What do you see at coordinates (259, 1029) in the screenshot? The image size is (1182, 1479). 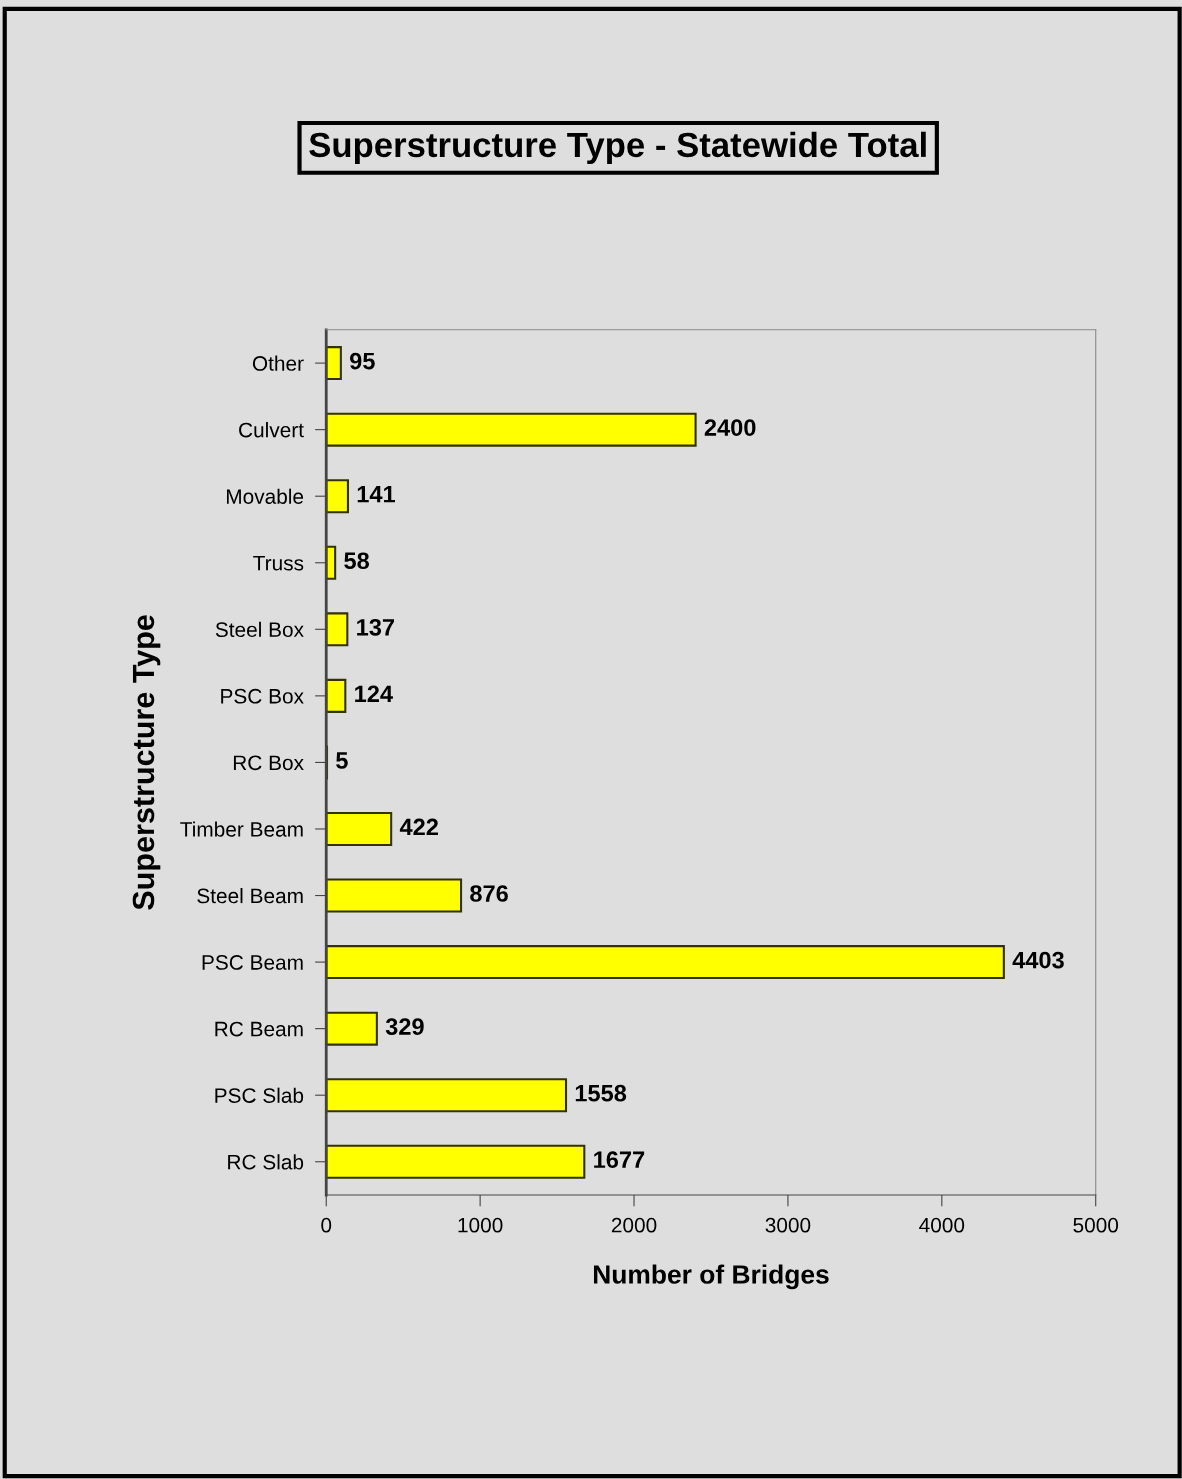 I see `y-tick-label: RC Beam` at bounding box center [259, 1029].